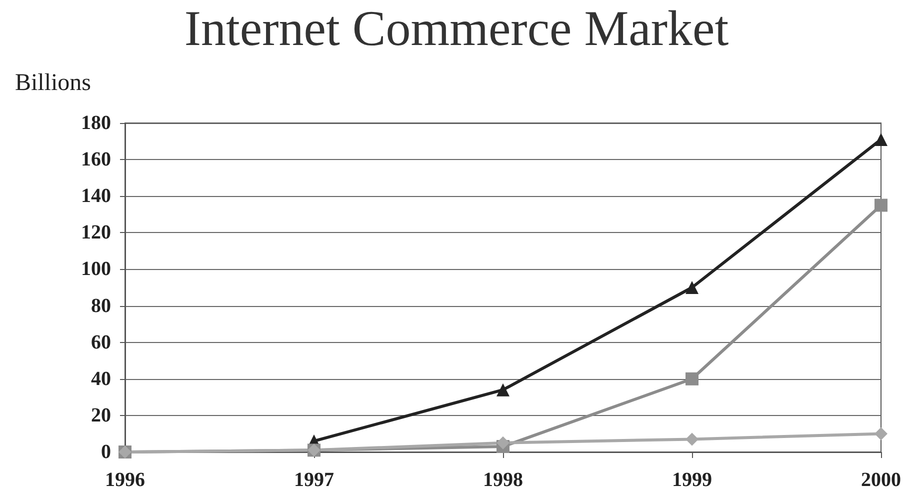 Image resolution: width=913 pixels, height=500 pixels. Describe the element at coordinates (96, 159) in the screenshot. I see `y-tick-label: 160` at that location.